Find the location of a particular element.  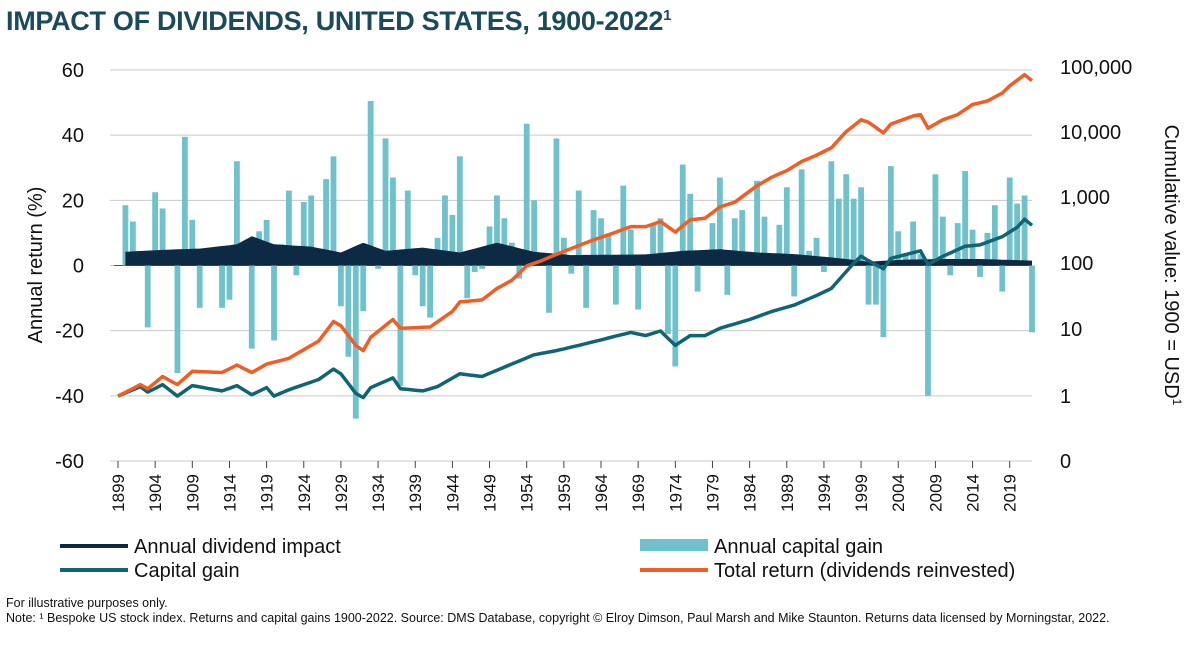

capital-gain-bar-1931 is located at coordinates (355, 342).